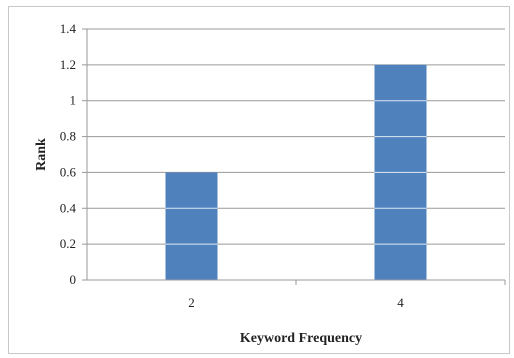 This screenshot has width=514, height=358. I want to click on x-tick-label: 4, so click(400, 302).